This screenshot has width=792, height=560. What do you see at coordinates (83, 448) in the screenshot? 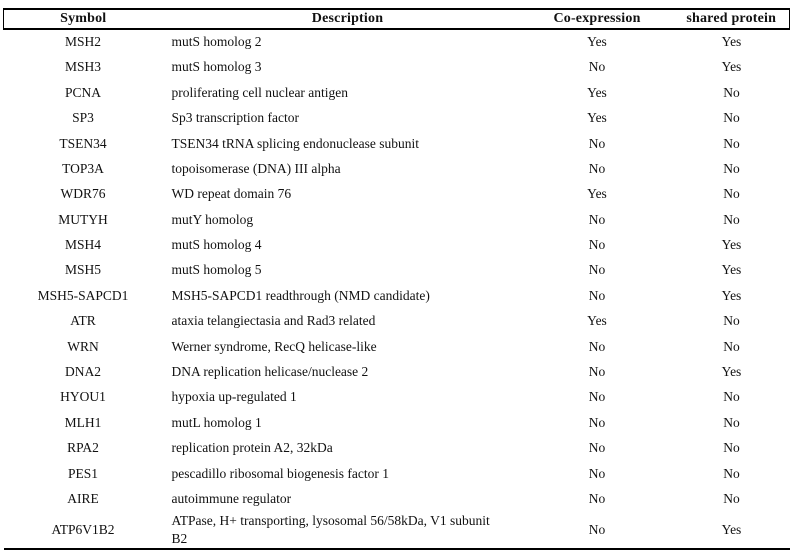
I see `symbol-cell: RPA2` at bounding box center [83, 448].